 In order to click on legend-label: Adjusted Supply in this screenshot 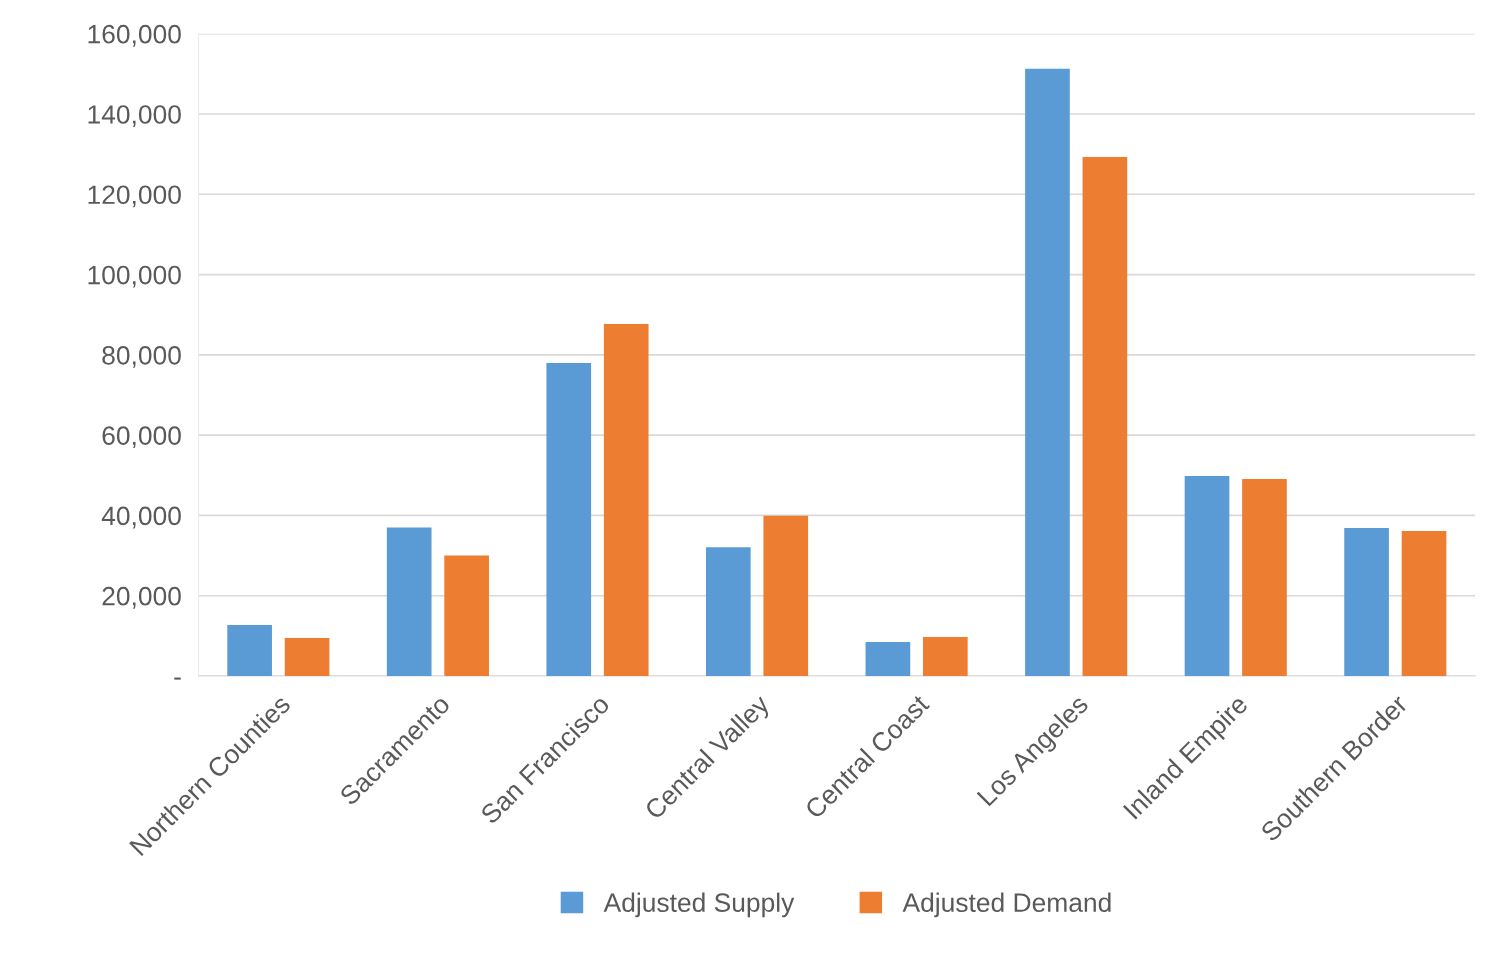, I will do `click(699, 905)`.